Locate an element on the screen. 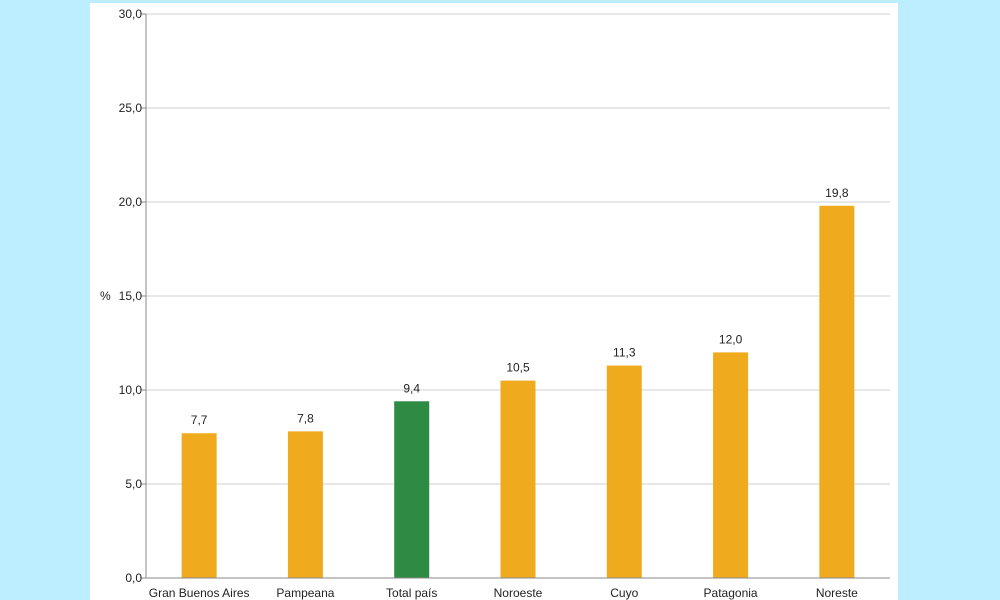 Image resolution: width=1000 pixels, height=600 pixels. x-tick-label: Pampeana is located at coordinates (305, 593).